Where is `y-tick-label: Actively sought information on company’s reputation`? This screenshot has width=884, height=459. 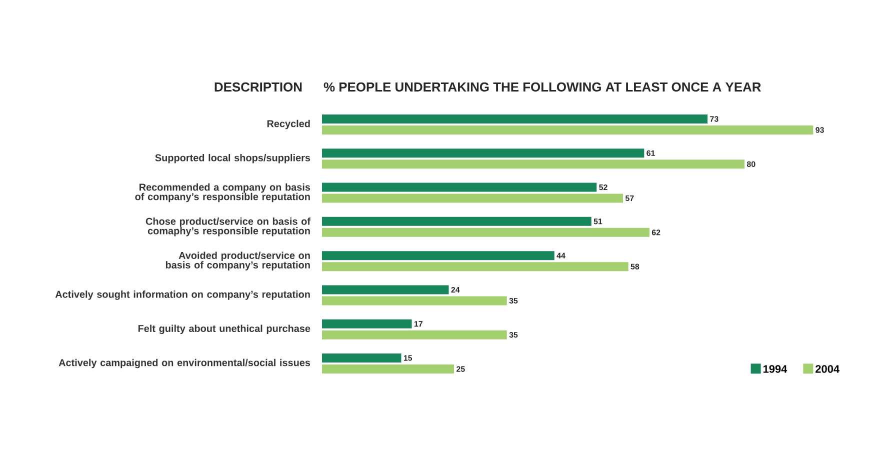 y-tick-label: Actively sought information on company’s reputation is located at coordinates (182, 295).